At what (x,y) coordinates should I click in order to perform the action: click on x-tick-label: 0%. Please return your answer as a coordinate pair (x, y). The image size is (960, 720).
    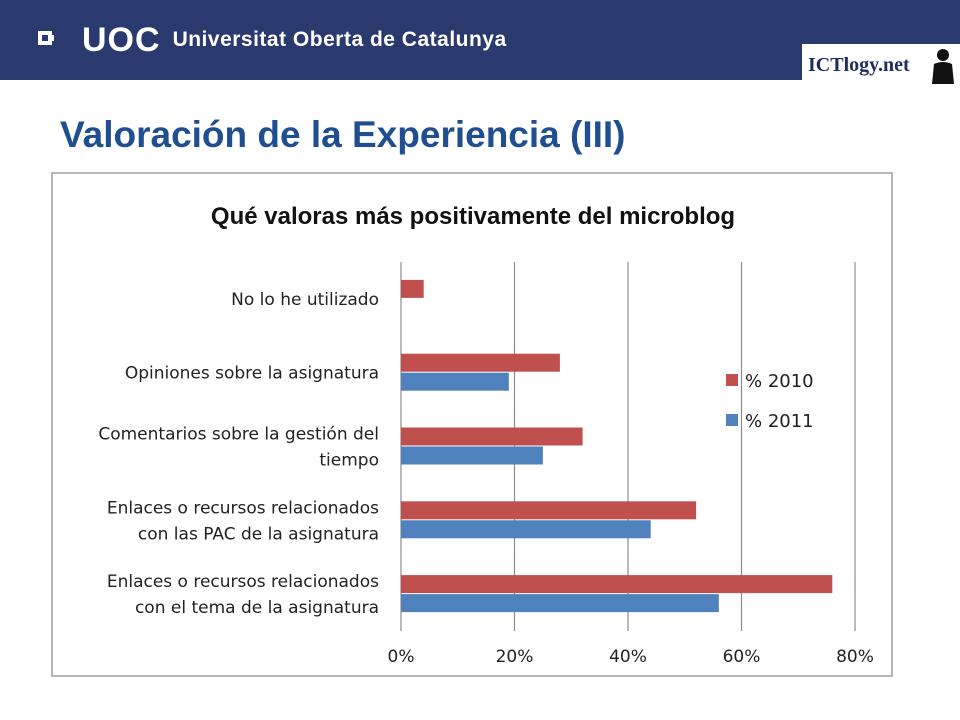
    Looking at the image, I should click on (401, 657).